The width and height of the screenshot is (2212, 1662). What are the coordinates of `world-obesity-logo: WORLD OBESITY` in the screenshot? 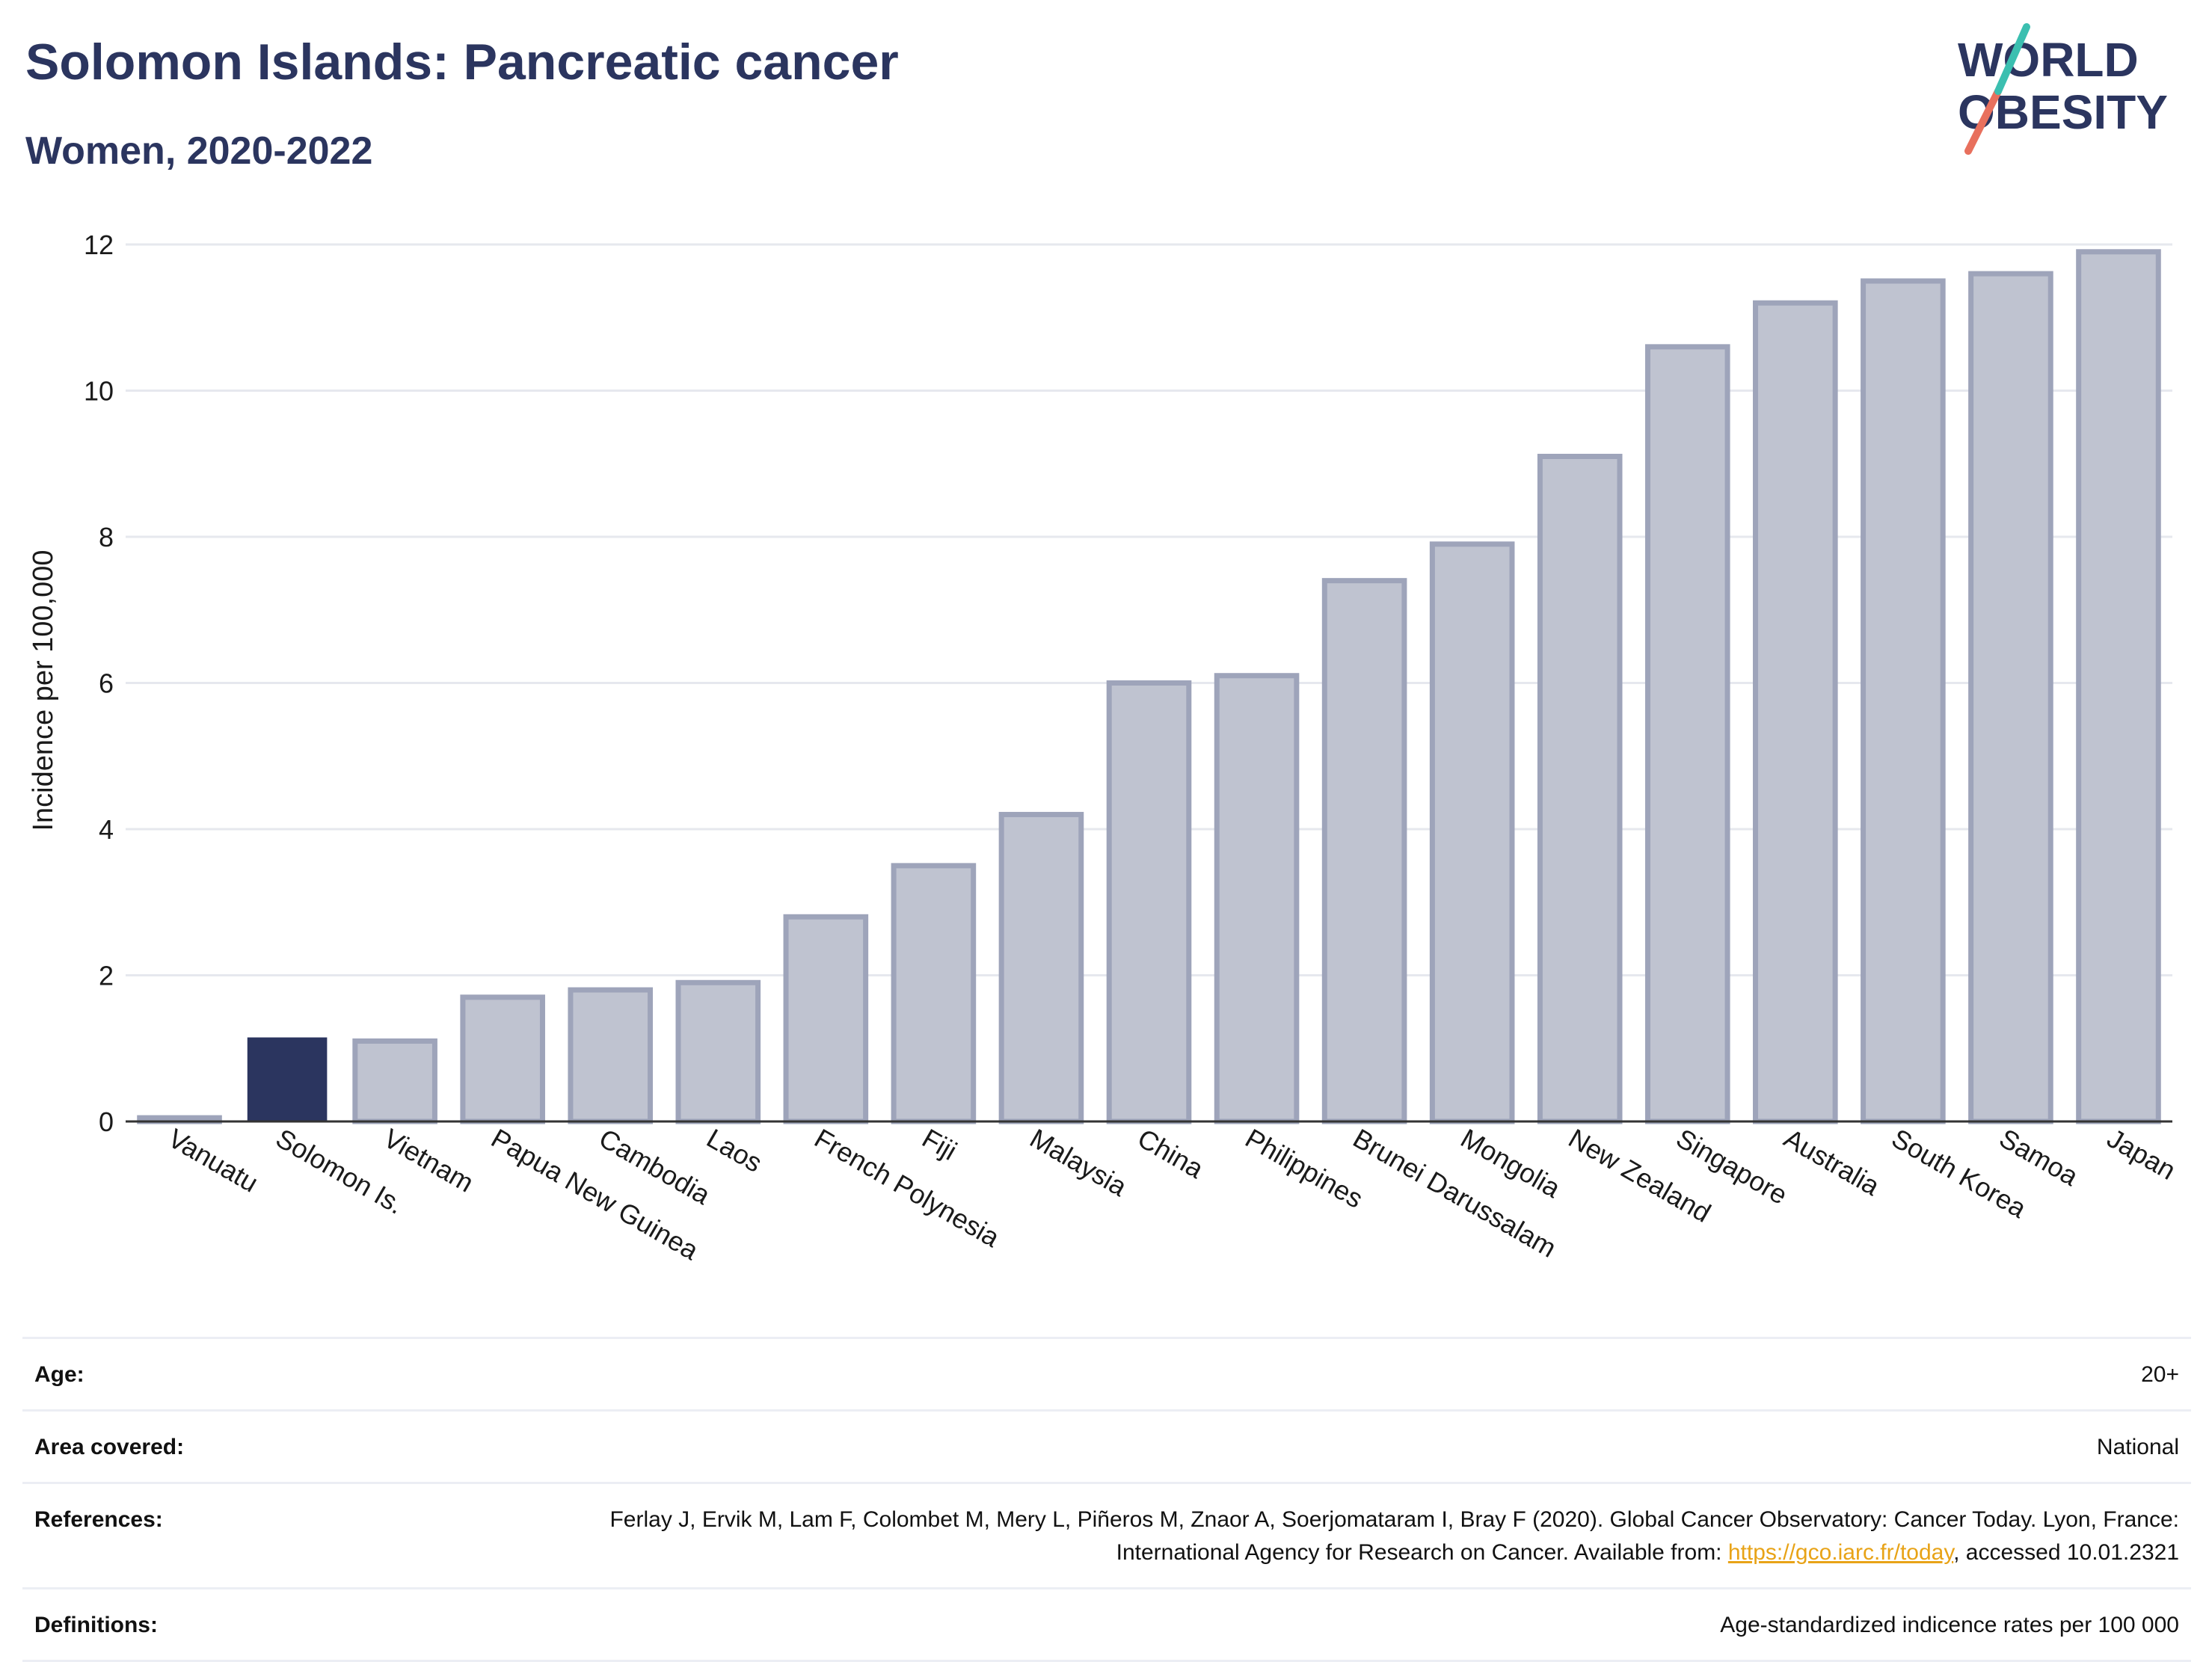 It's located at (2063, 89).